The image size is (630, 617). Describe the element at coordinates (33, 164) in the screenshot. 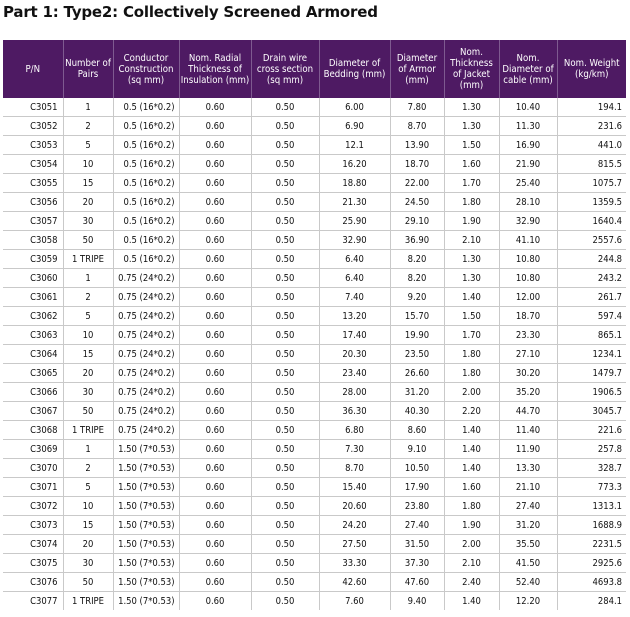

I see `pn-cell: C3054` at that location.